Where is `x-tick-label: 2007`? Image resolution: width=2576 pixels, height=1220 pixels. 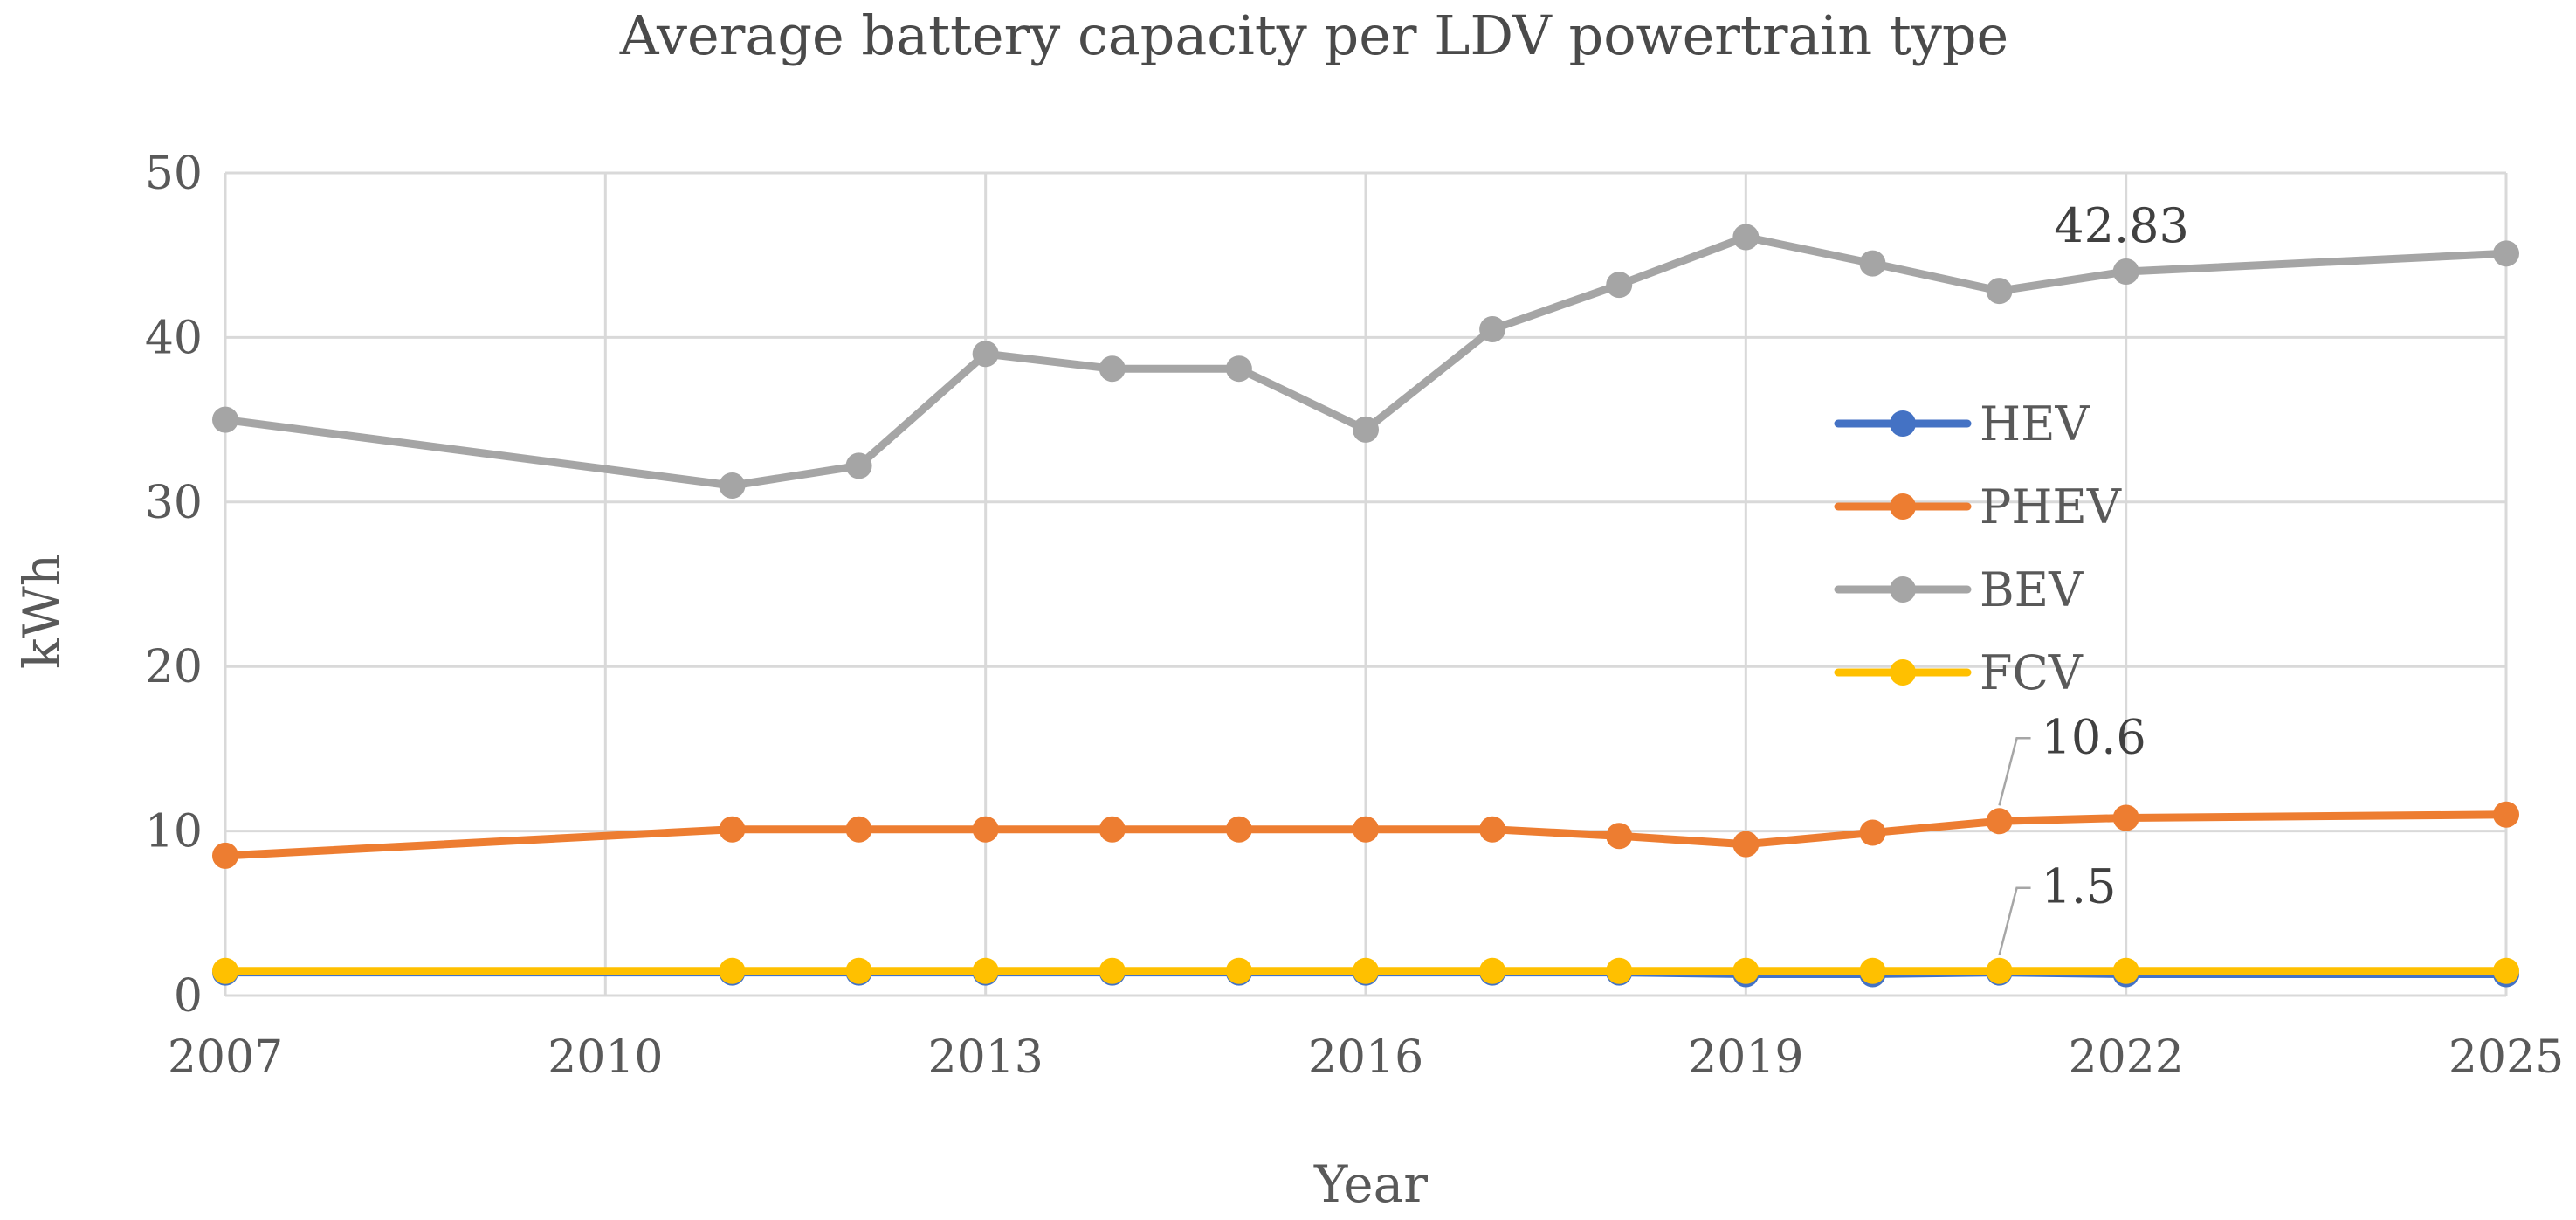 x-tick-label: 2007 is located at coordinates (225, 1057).